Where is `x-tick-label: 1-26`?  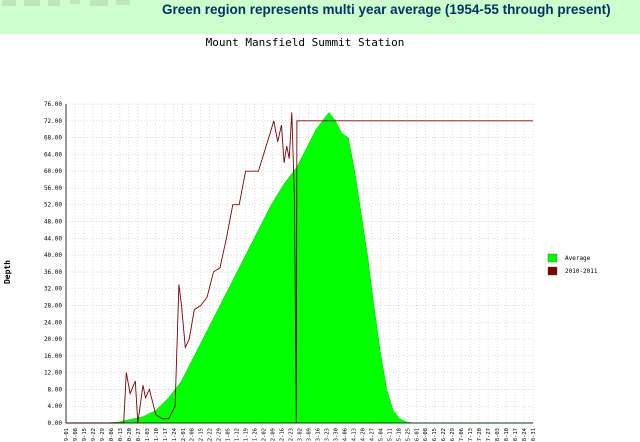 x-tick-label: 1-26 is located at coordinates (256, 434).